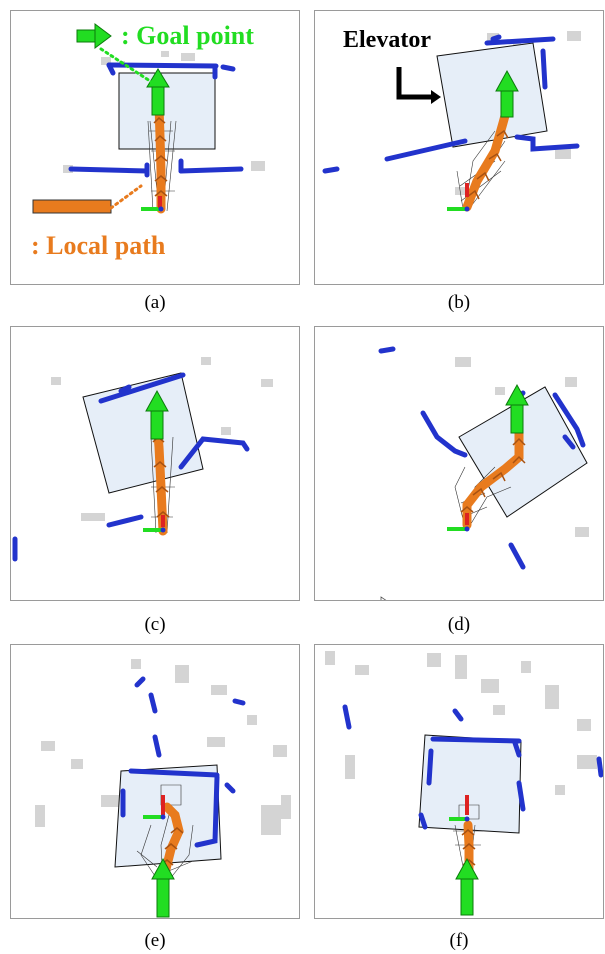 Image resolution: width=605 pixels, height=954 pixels. I want to click on panel-d-scene, so click(483, 473).